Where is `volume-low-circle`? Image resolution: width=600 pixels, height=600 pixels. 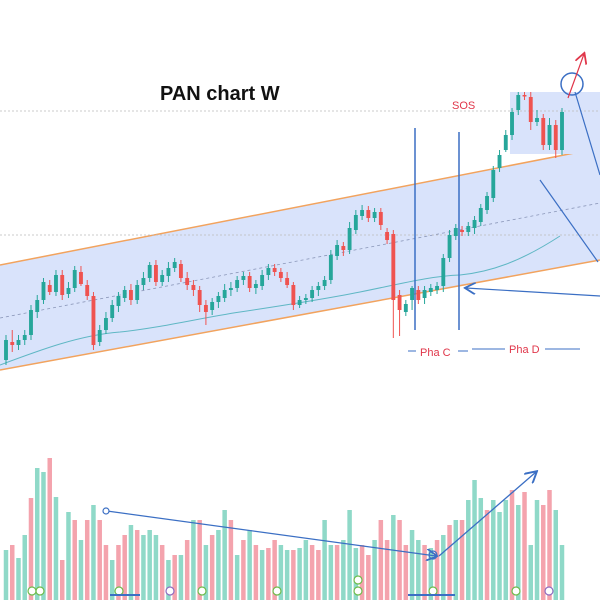 volume-low-circle is located at coordinates (433, 555).